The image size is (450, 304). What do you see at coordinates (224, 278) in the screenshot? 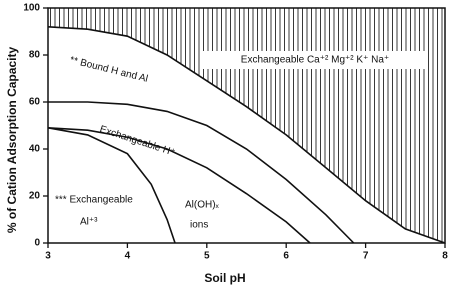
I see `x-axis-title: Soil pH` at bounding box center [224, 278].